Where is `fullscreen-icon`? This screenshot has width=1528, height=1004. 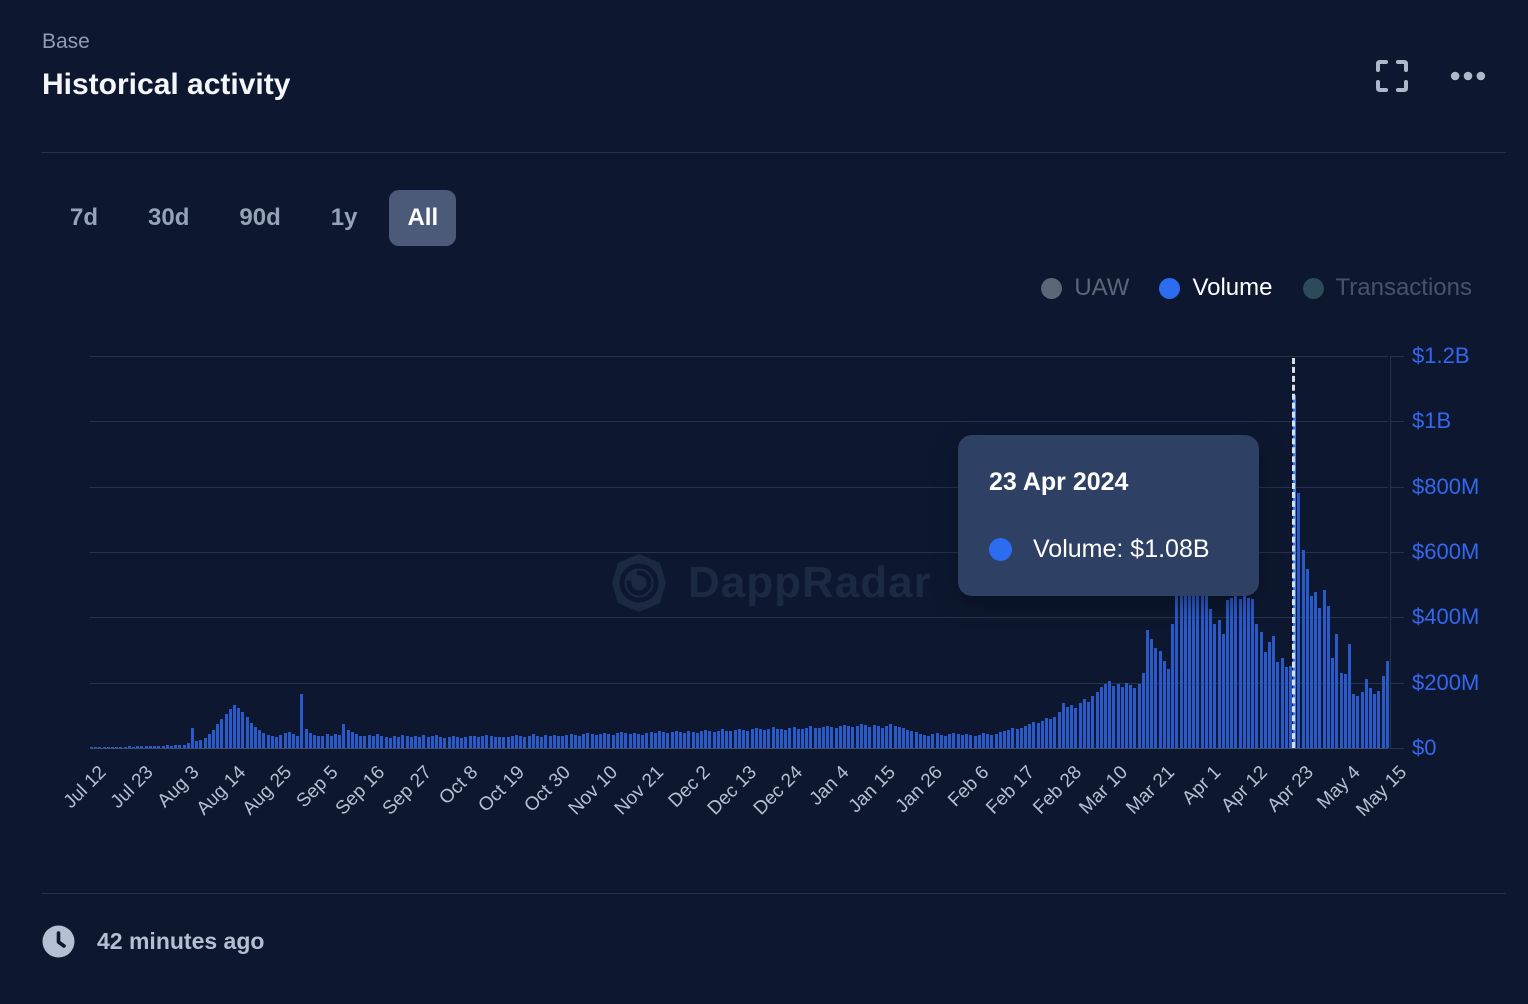 fullscreen-icon is located at coordinates (1392, 76).